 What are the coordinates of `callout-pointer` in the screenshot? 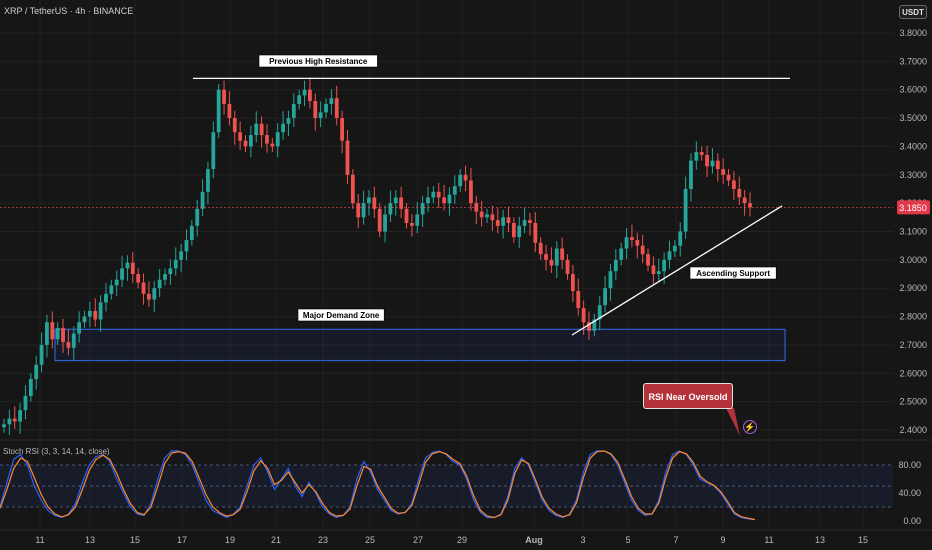 It's located at (733, 422).